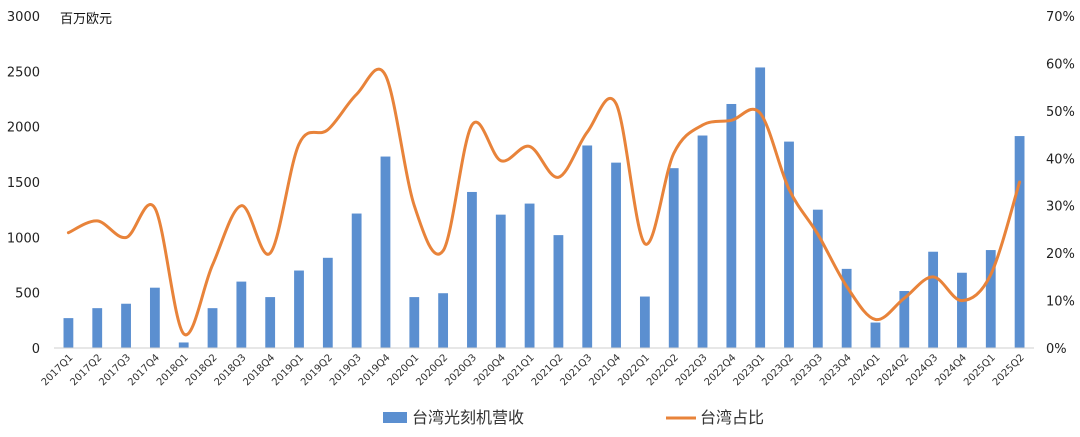  What do you see at coordinates (23, 72) in the screenshot?
I see `left-tick-label: 2500` at bounding box center [23, 72].